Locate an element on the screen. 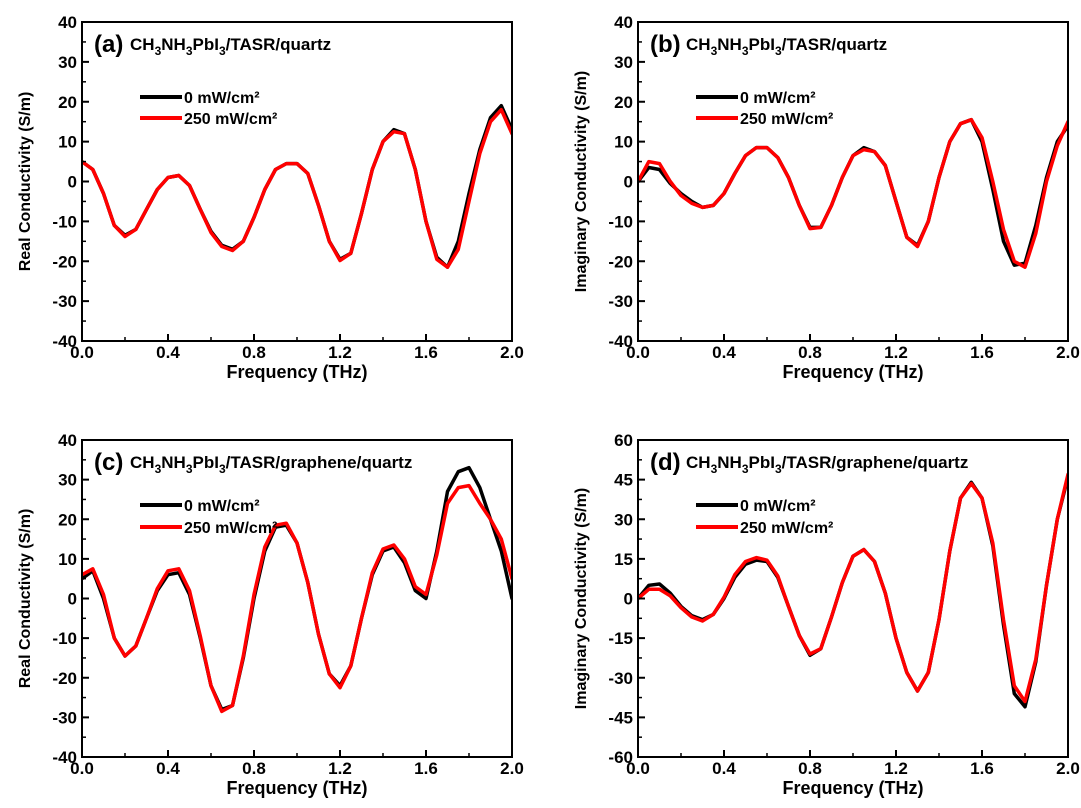  y-tick-label: -60 is located at coordinates (620, 757).